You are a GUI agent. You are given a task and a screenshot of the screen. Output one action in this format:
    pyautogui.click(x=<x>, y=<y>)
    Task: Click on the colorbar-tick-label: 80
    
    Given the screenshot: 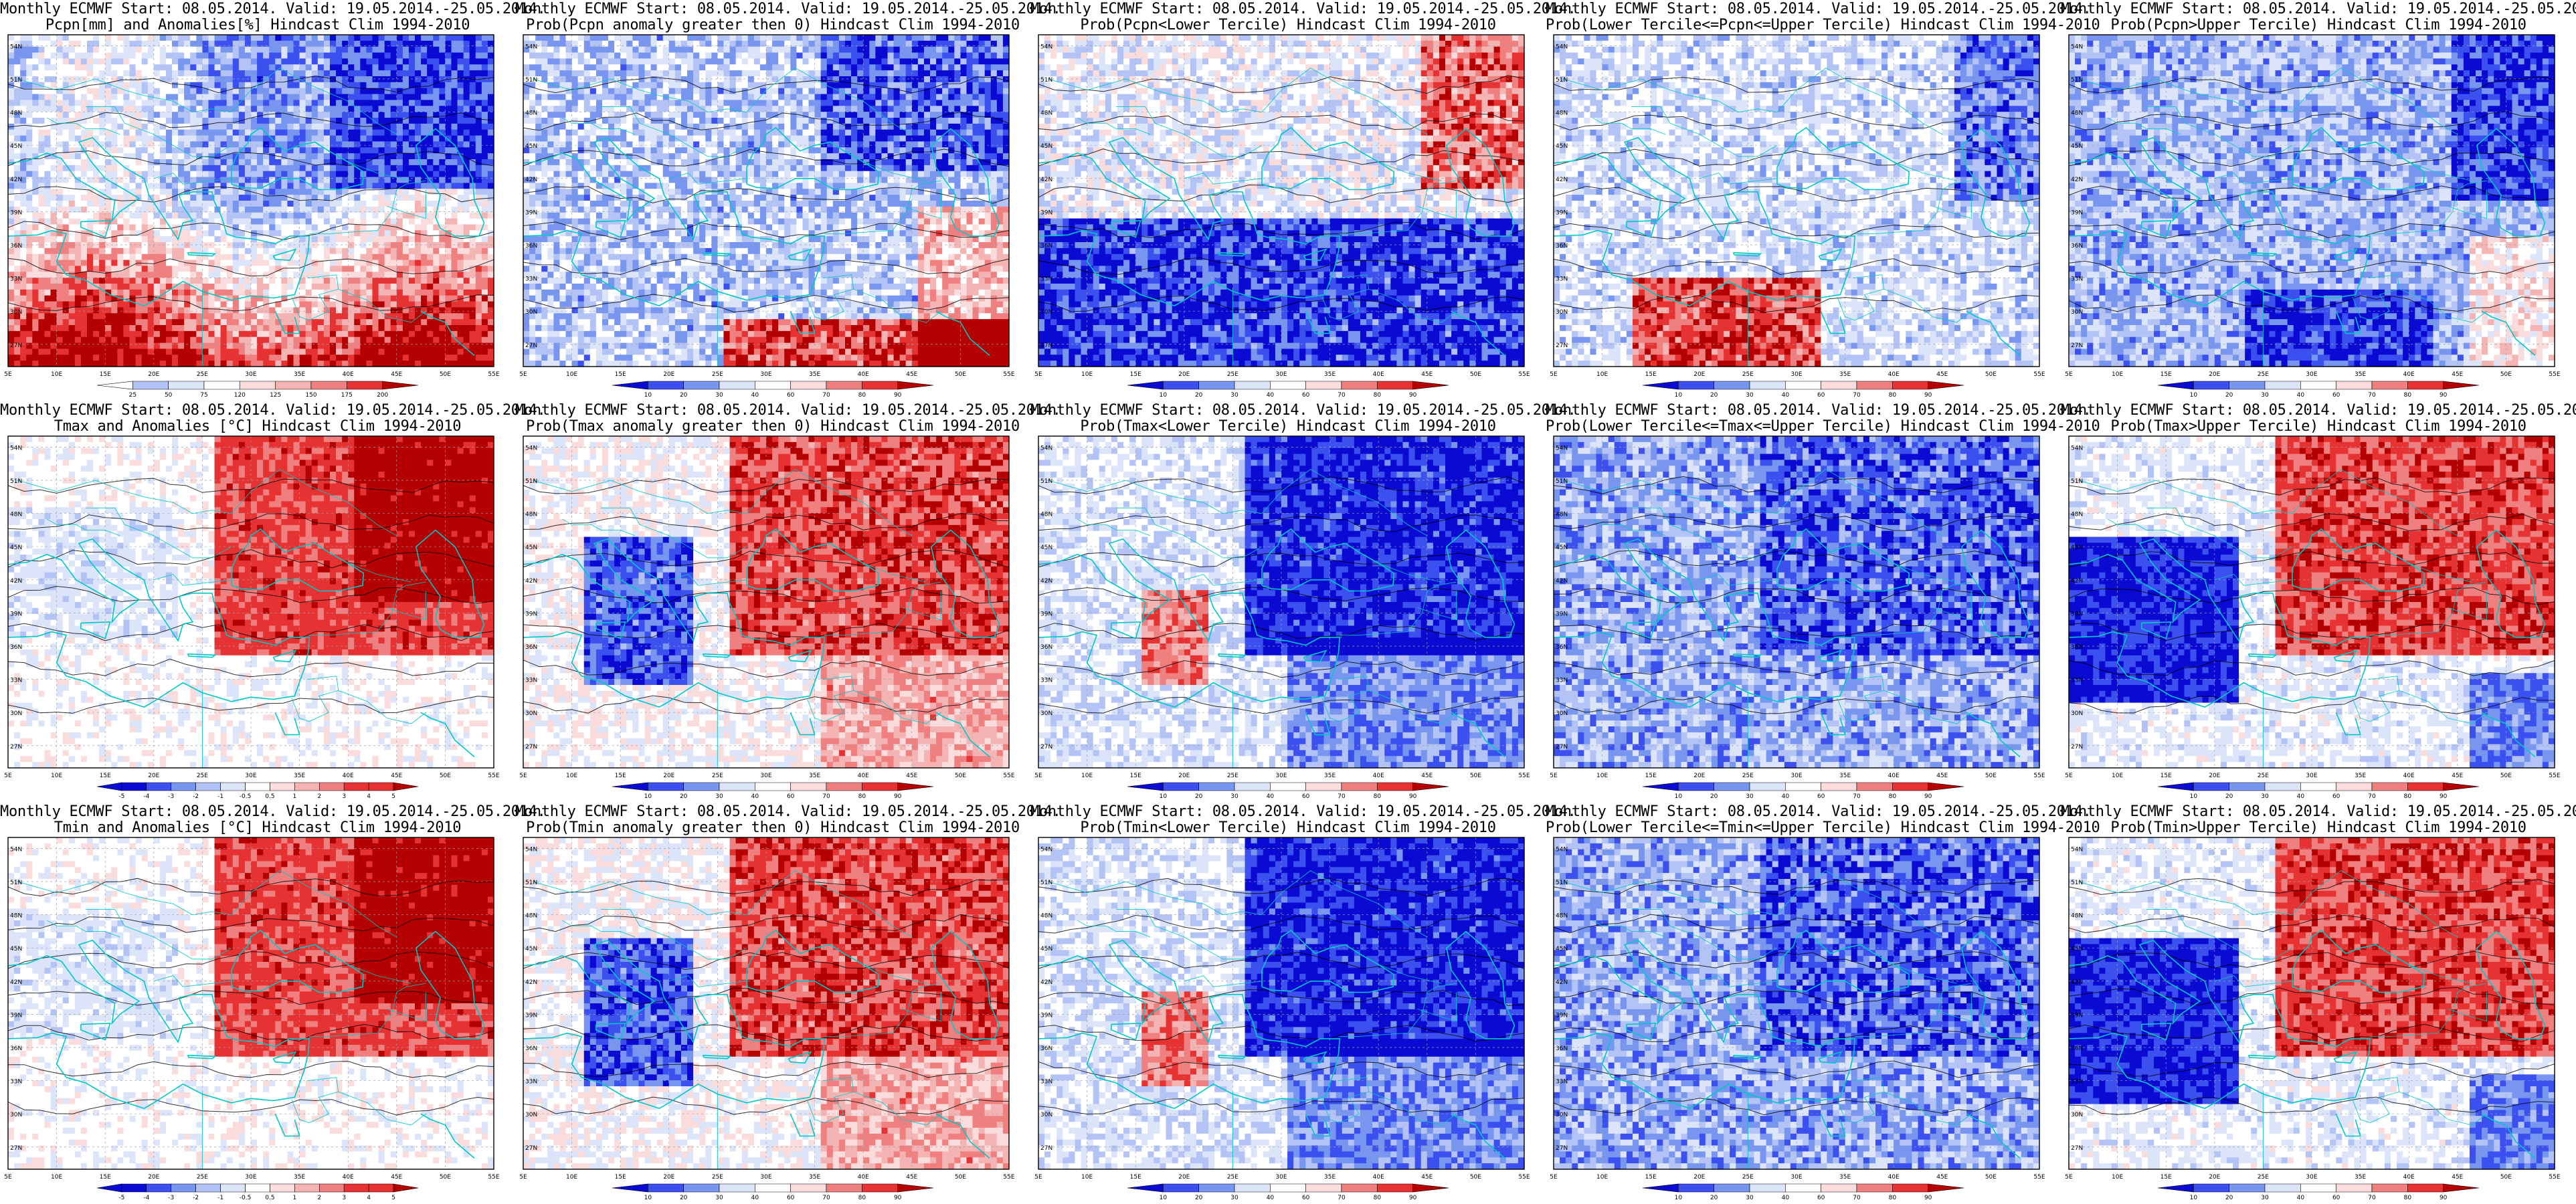 What is the action you would take?
    pyautogui.click(x=1893, y=1198)
    